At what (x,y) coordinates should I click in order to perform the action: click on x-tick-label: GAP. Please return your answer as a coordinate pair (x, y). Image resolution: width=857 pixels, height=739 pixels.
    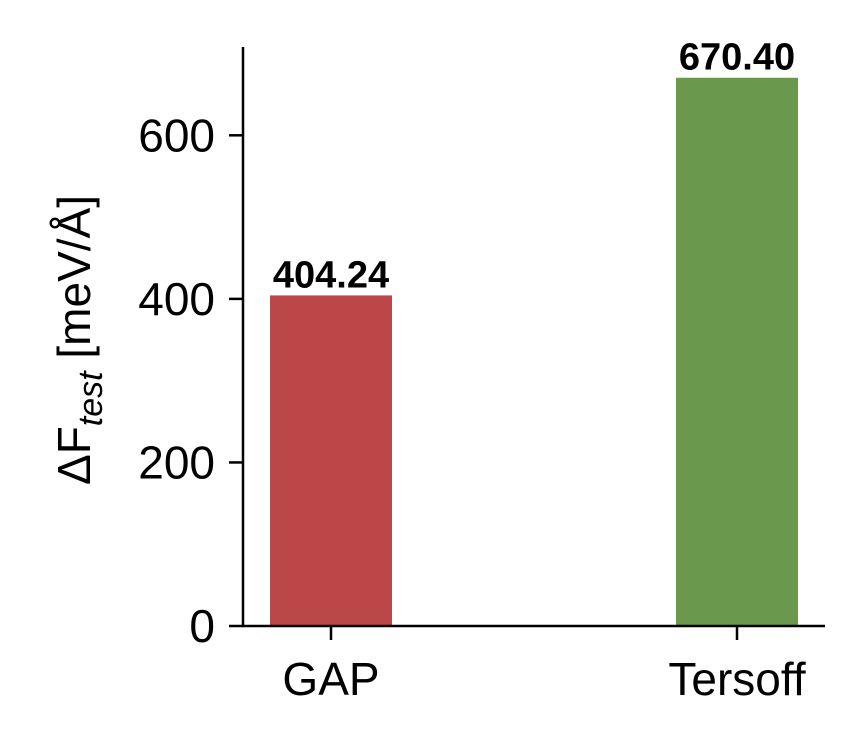
    Looking at the image, I should click on (330, 679).